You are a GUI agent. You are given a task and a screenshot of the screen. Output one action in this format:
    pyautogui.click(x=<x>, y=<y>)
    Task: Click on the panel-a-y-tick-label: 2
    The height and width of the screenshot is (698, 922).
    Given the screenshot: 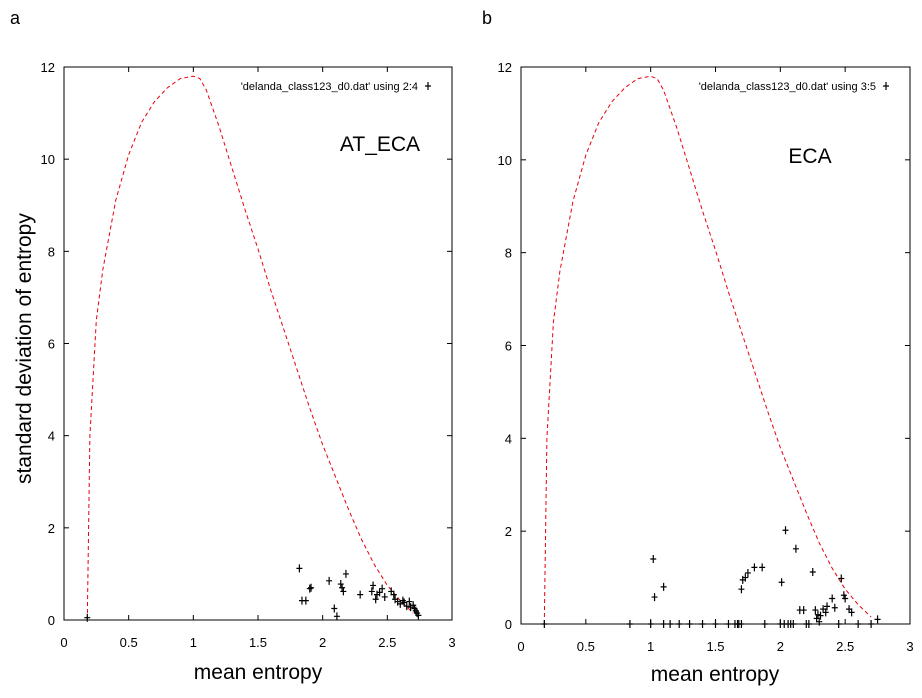 What is the action you would take?
    pyautogui.click(x=51, y=528)
    